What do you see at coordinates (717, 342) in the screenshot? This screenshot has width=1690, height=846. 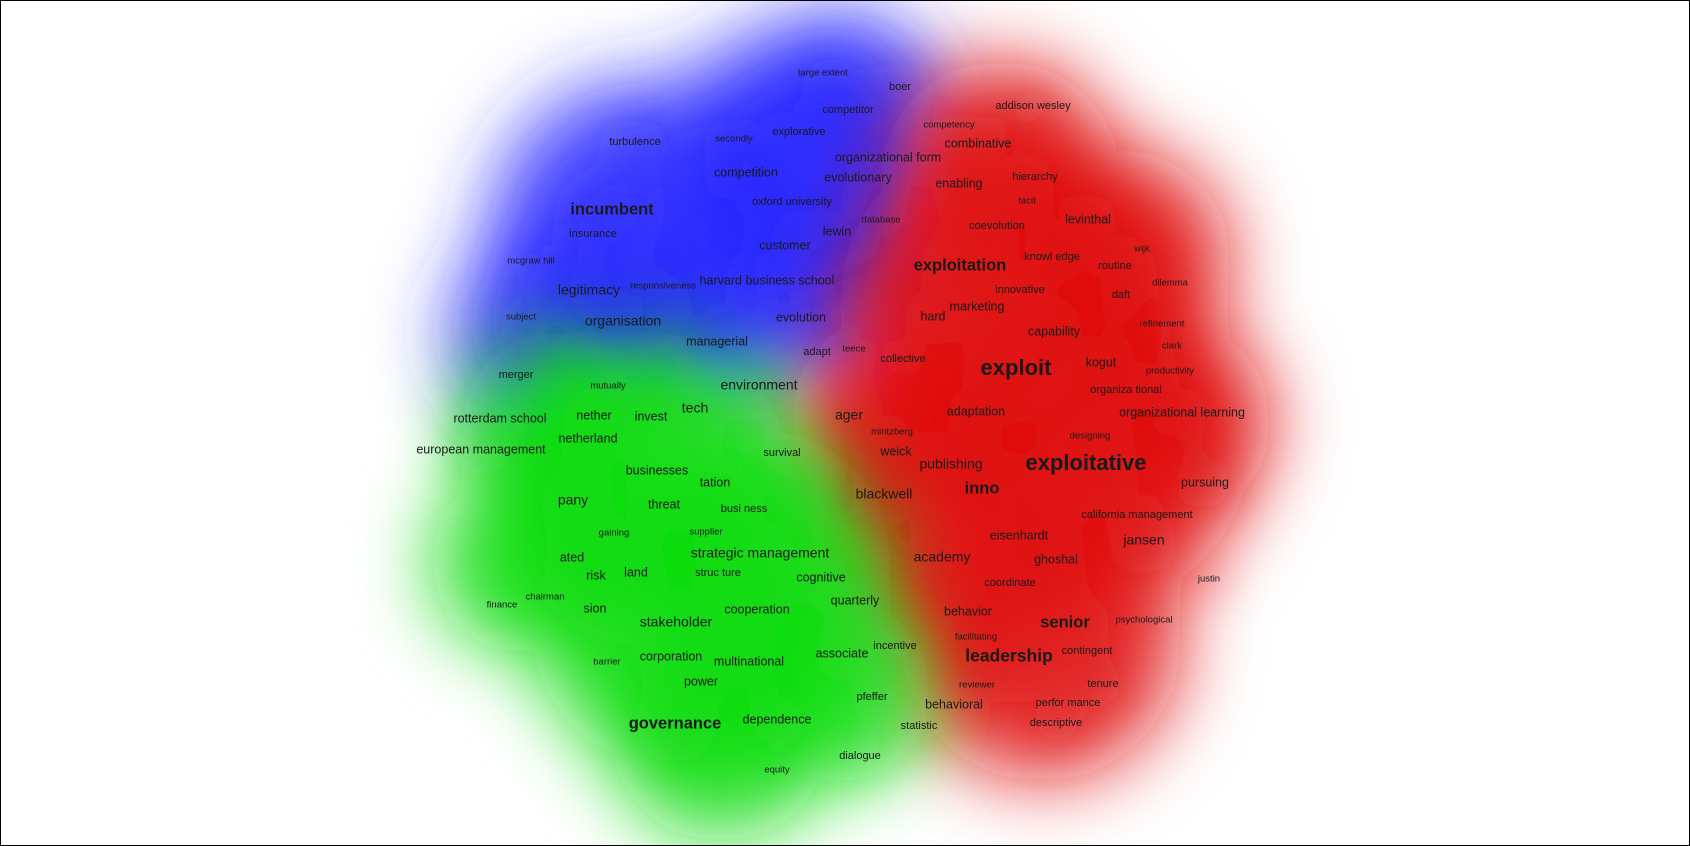 I see `managerial-halo` at bounding box center [717, 342].